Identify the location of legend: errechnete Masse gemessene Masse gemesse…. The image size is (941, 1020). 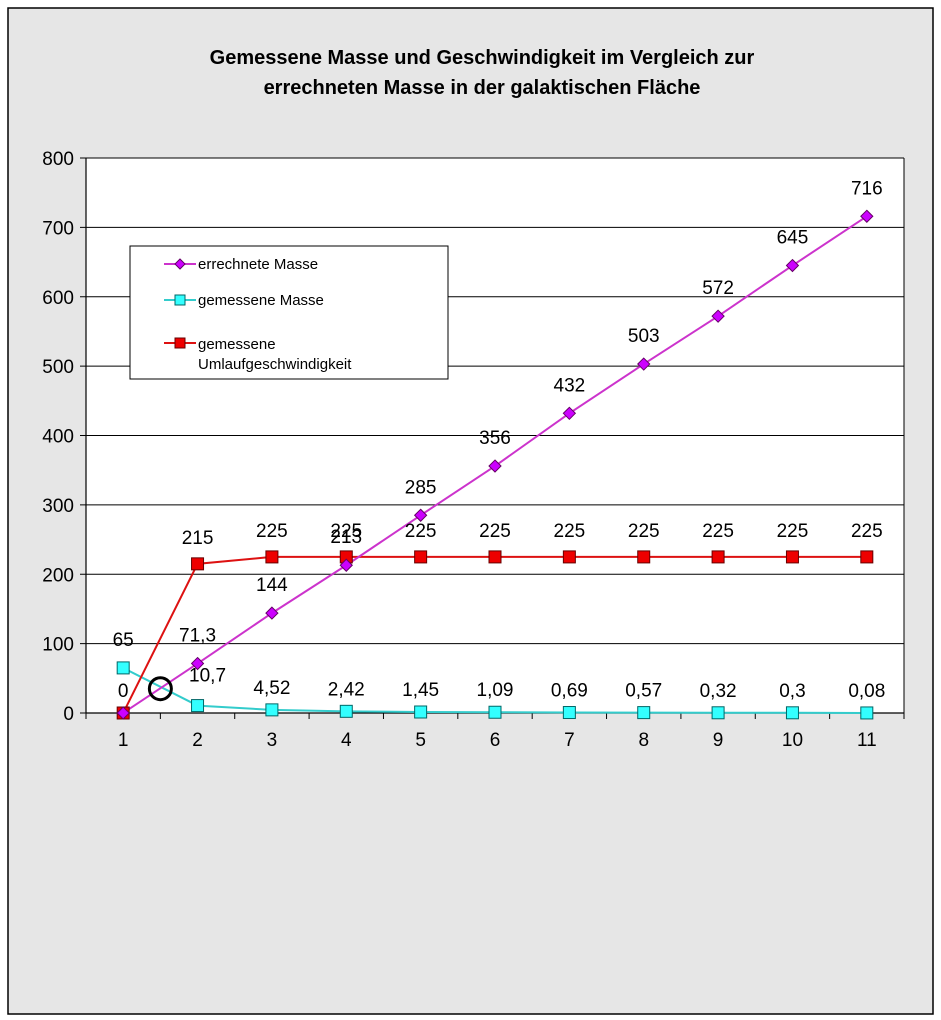
(289, 312).